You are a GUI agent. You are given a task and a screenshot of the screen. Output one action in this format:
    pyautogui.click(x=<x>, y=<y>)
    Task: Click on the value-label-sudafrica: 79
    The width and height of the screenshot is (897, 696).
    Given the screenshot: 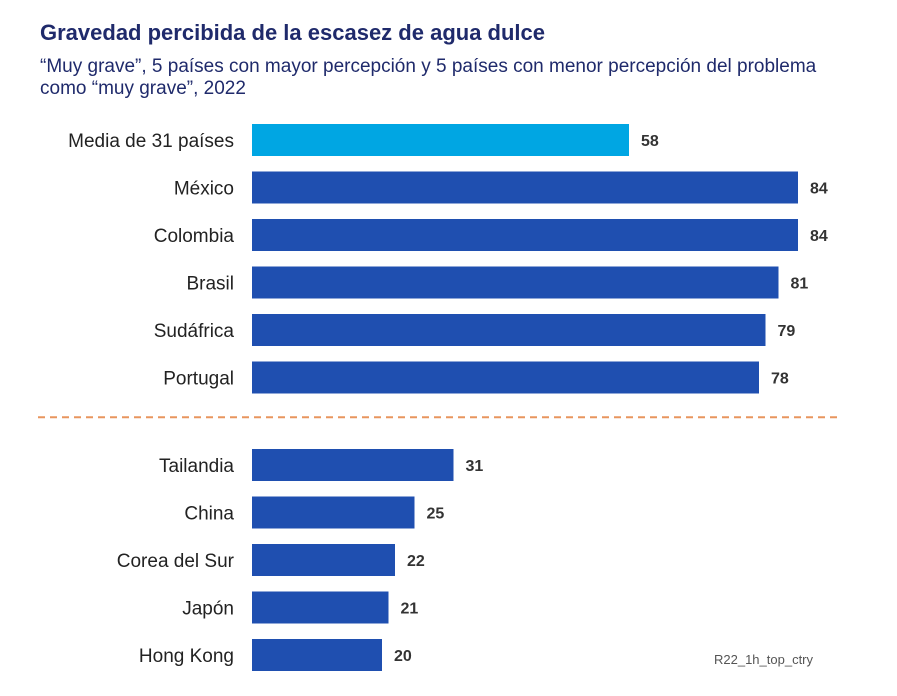 What is the action you would take?
    pyautogui.click(x=787, y=331)
    